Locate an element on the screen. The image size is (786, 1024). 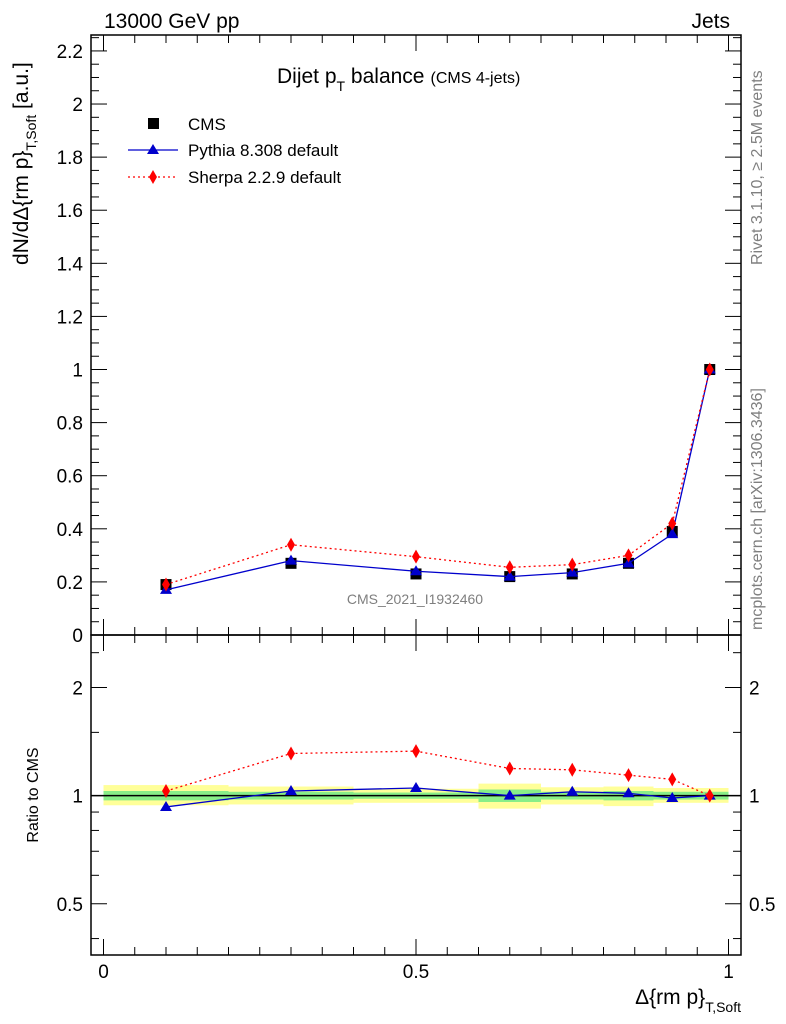
main-y-tick-label: 2 is located at coordinates (77, 105).